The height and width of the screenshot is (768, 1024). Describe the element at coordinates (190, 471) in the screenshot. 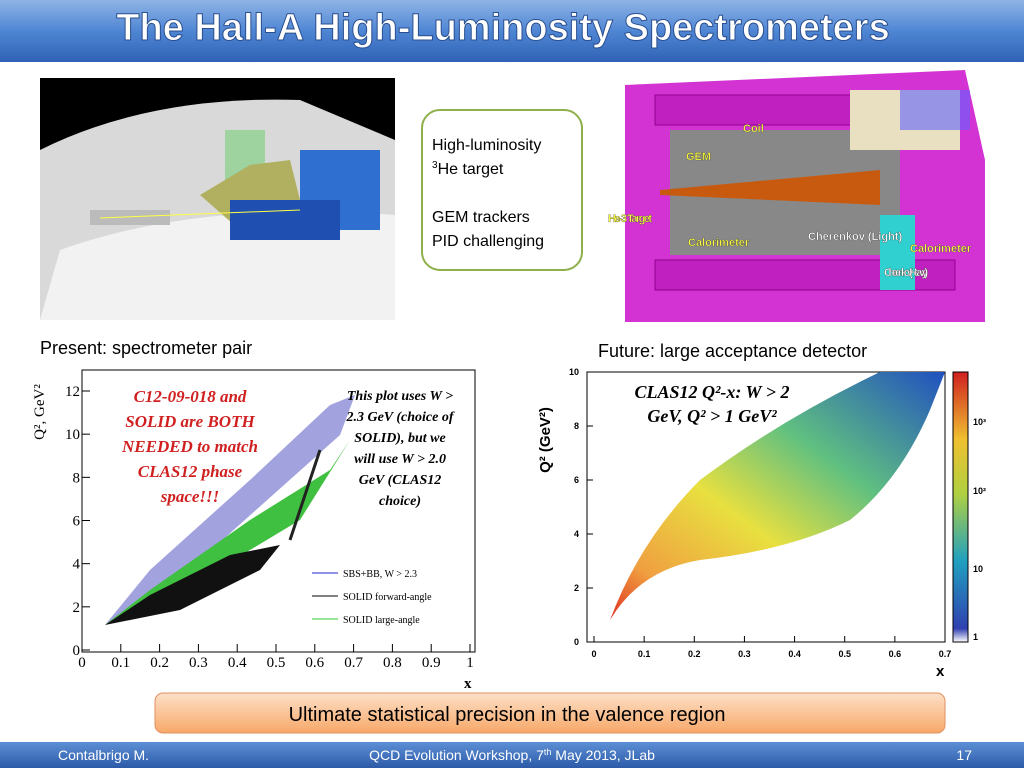

I see `annotation: CLAS12 phase` at that location.